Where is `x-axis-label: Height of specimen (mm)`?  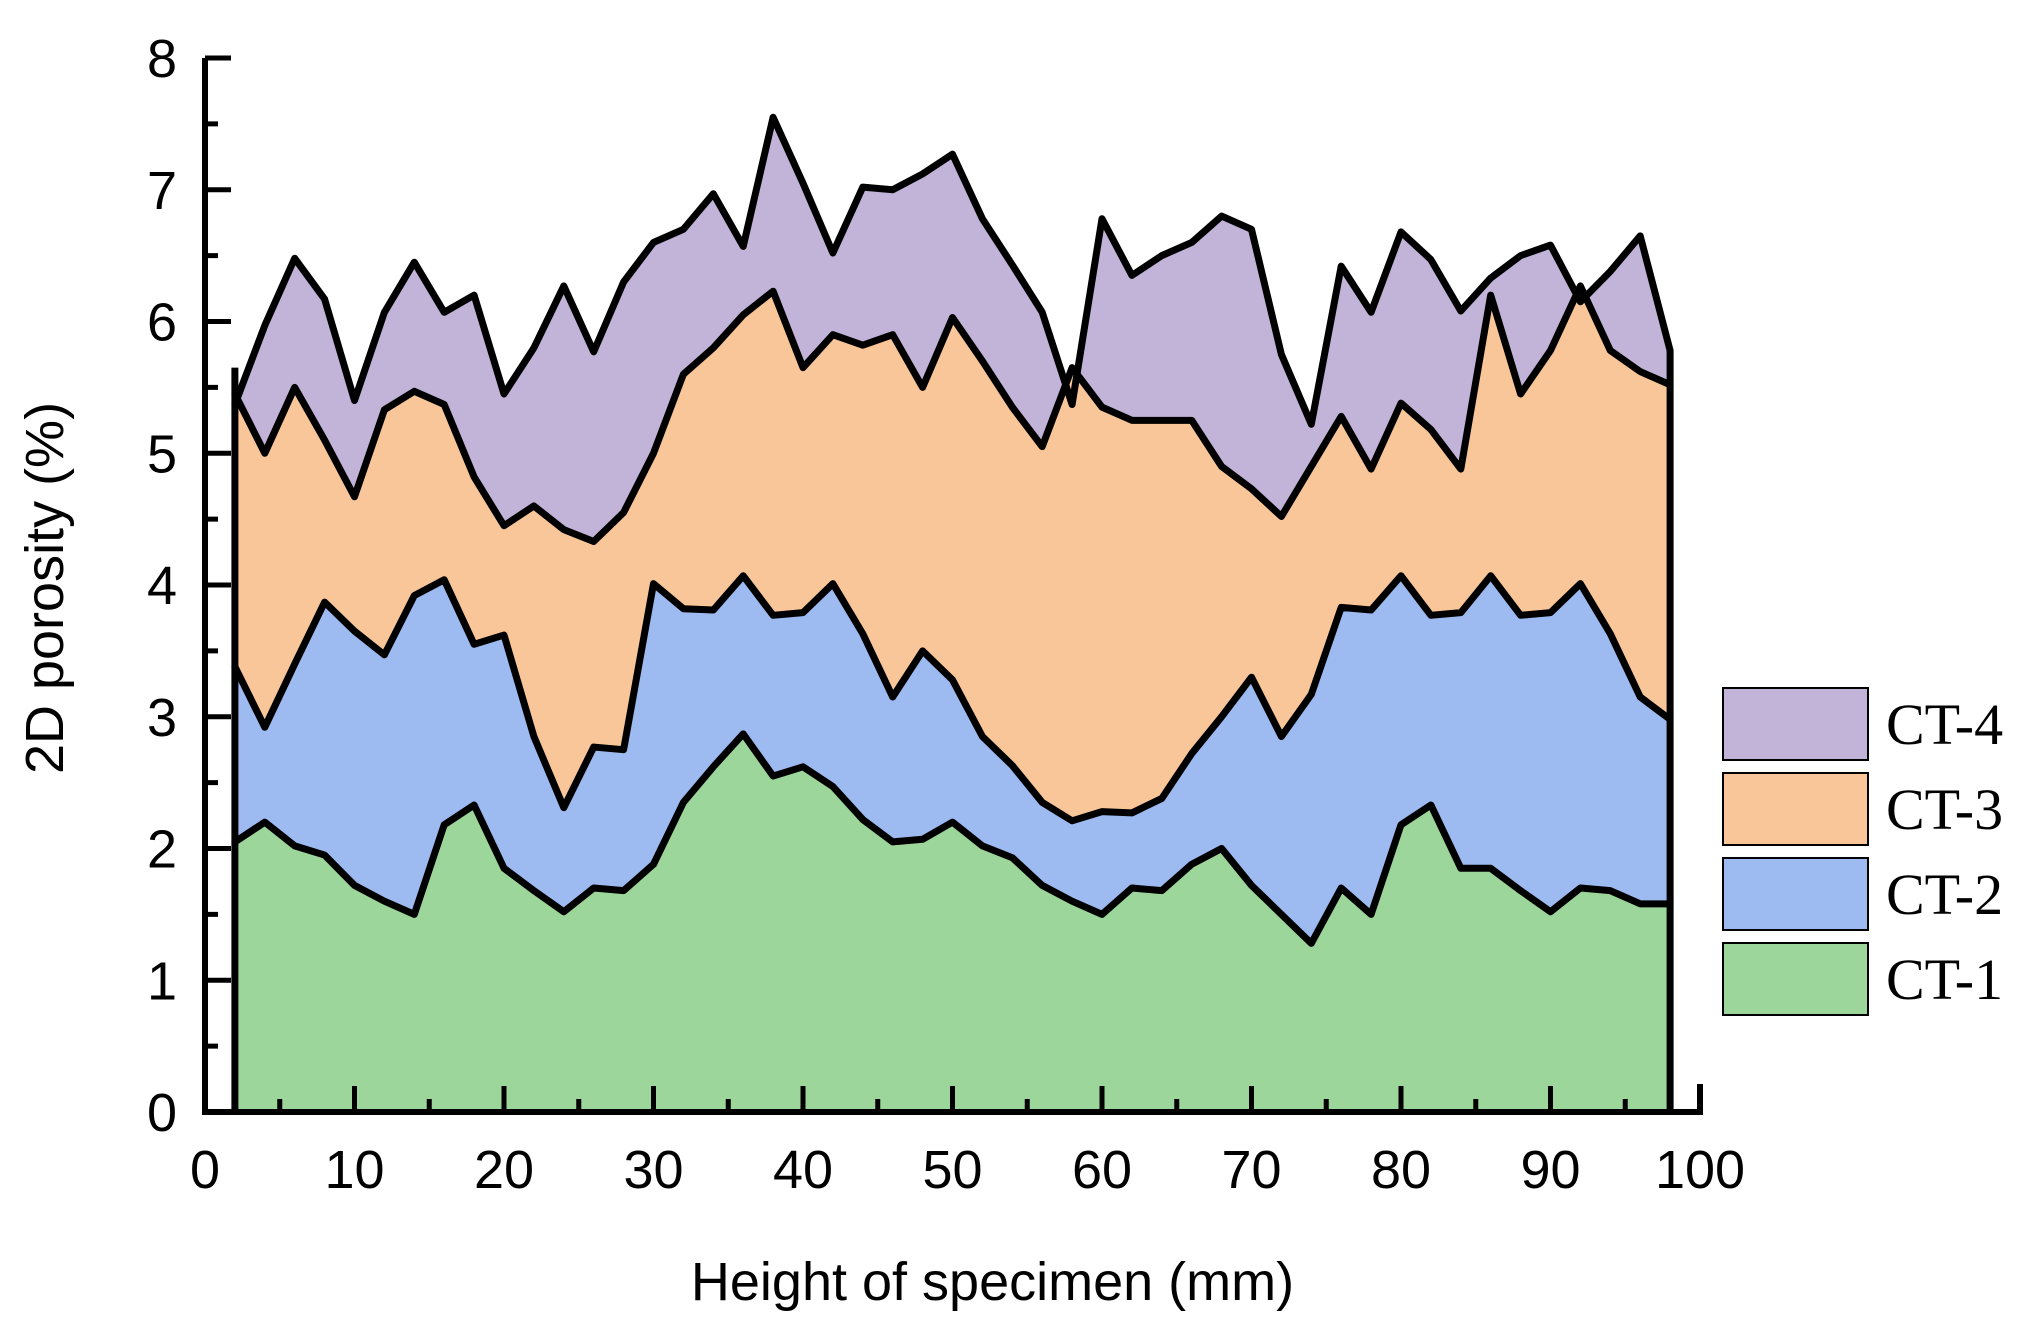
x-axis-label: Height of specimen (mm) is located at coordinates (992, 1282).